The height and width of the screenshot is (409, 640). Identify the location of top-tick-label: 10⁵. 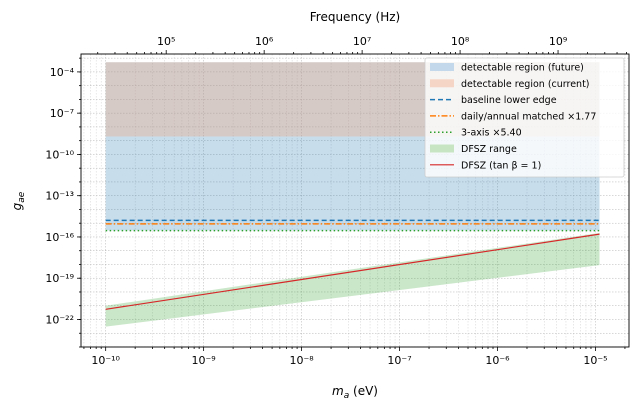
(166, 41).